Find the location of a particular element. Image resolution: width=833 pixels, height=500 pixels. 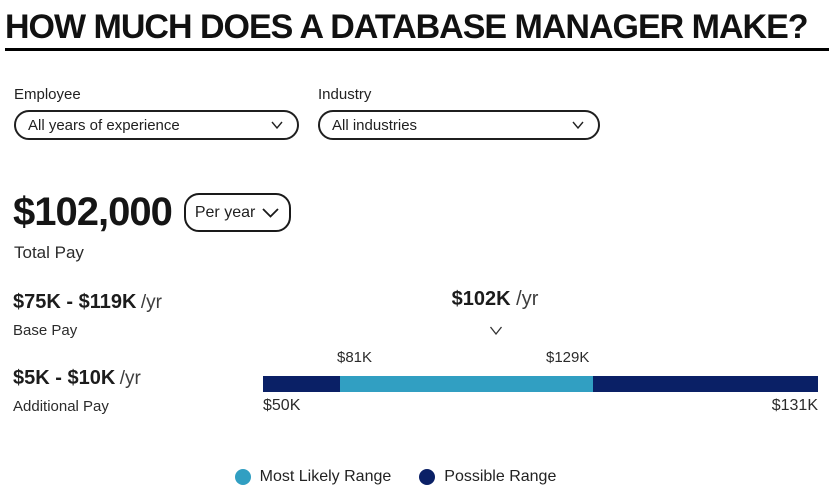

employee-dropdown-value: All years of experience is located at coordinates (104, 125).